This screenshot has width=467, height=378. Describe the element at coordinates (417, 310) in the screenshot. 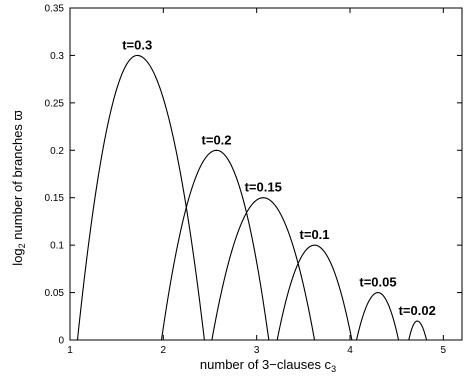

I see `curve-label: t=0.02` at that location.